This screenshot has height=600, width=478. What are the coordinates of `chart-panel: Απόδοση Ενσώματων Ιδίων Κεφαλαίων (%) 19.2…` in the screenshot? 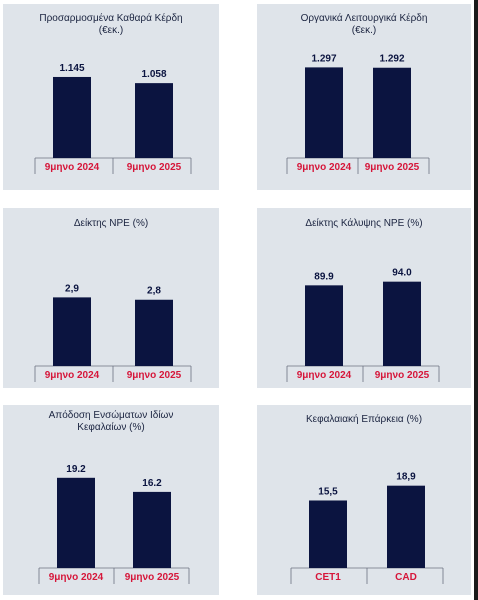 It's located at (111, 500).